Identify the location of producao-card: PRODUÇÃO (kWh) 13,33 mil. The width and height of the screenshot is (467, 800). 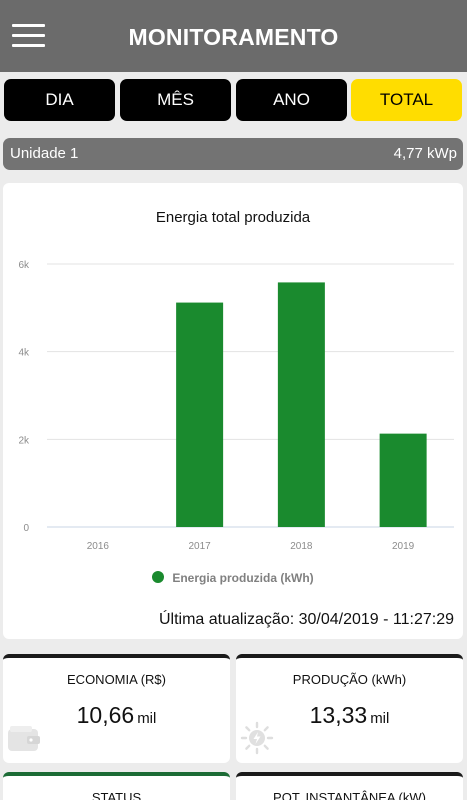
(349, 708).